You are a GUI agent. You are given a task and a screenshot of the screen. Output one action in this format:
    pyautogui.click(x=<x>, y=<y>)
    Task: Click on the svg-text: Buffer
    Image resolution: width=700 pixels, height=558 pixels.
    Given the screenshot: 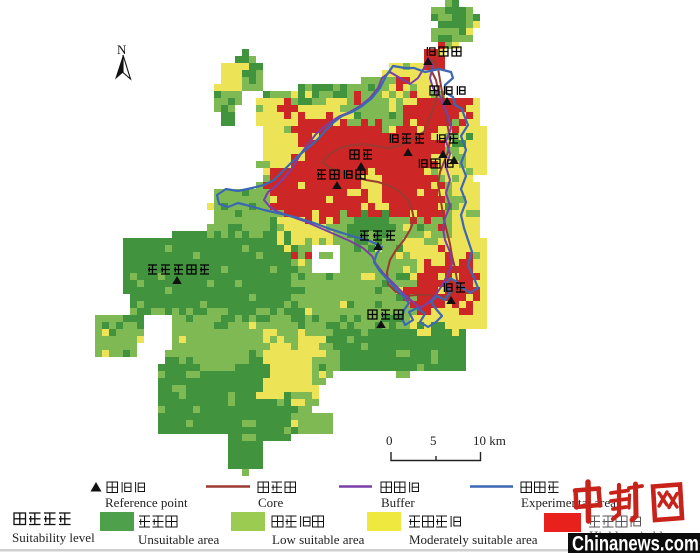 What is the action you would take?
    pyautogui.click(x=398, y=502)
    